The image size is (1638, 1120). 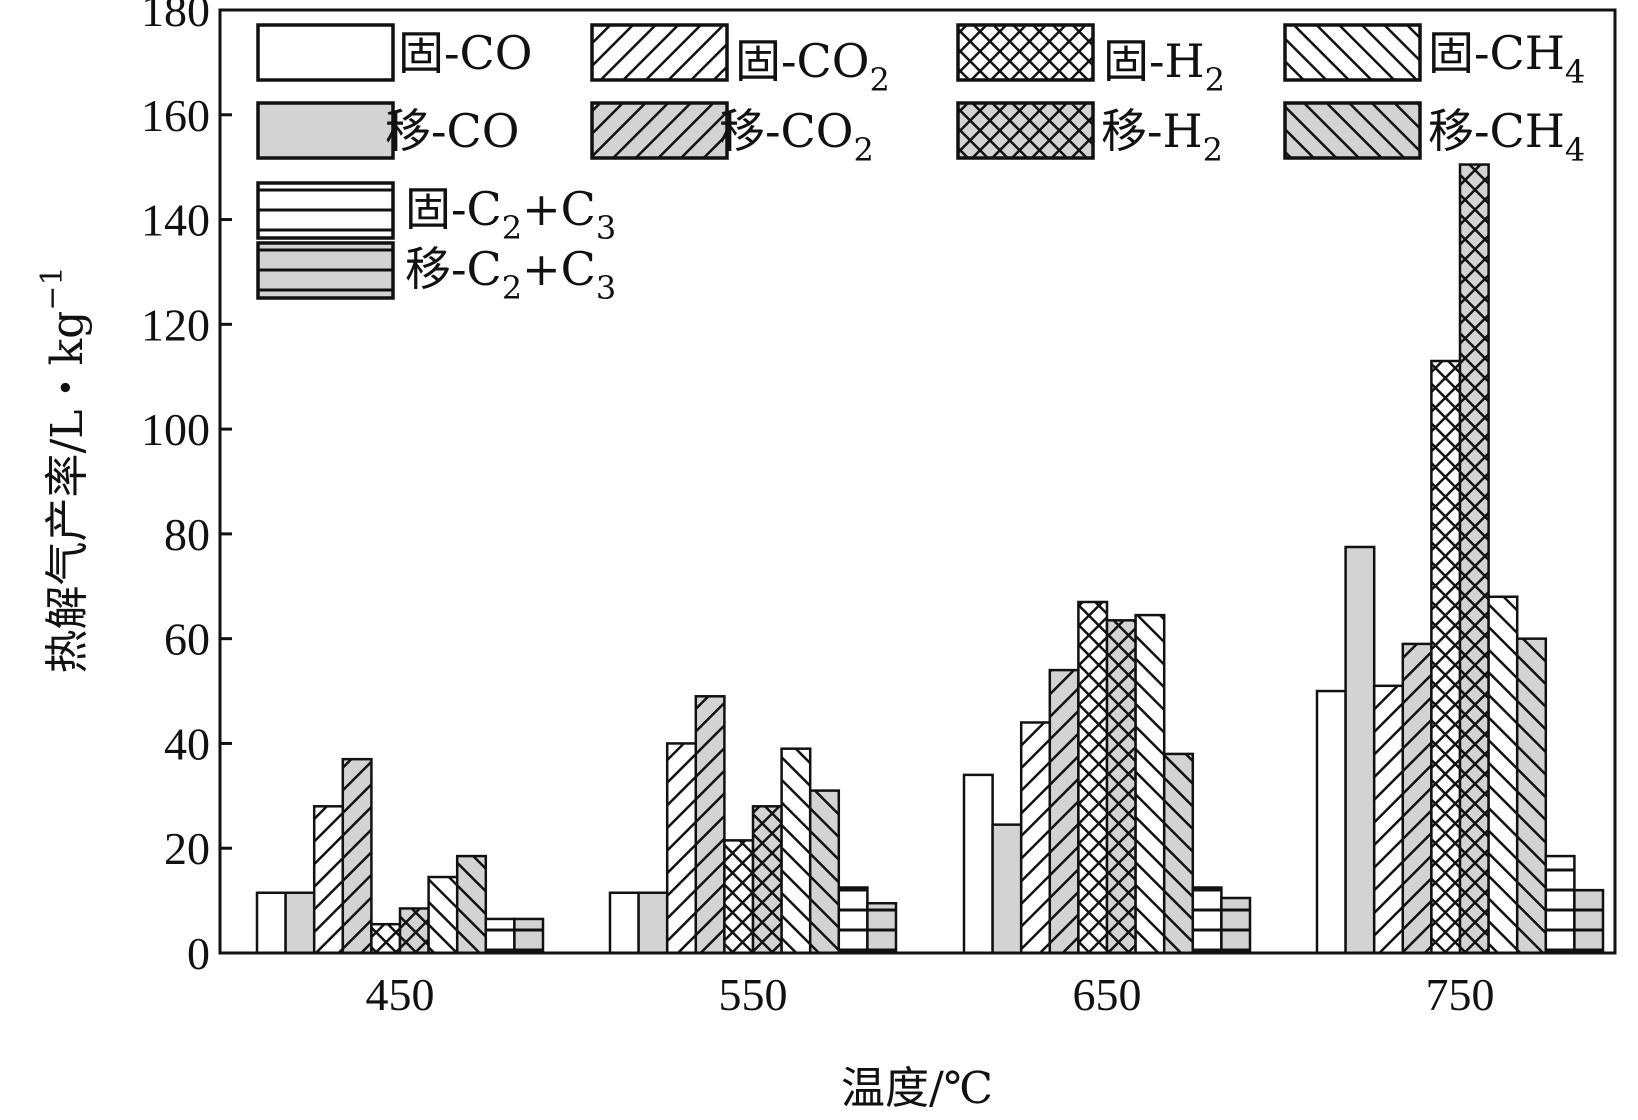 I want to click on bar-移-H2-650, so click(x=1121, y=787).